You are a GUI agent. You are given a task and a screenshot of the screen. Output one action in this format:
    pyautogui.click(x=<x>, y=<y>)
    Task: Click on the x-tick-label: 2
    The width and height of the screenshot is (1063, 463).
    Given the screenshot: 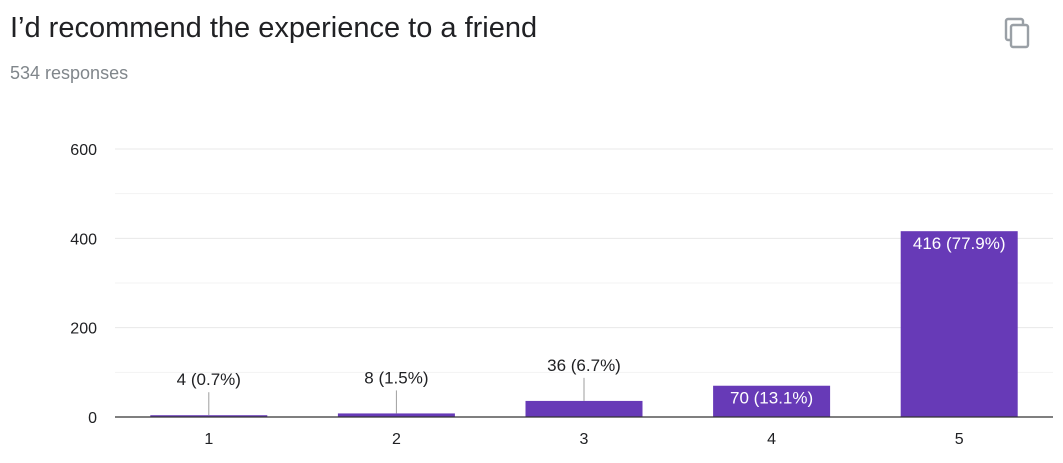 What is the action you would take?
    pyautogui.click(x=396, y=439)
    